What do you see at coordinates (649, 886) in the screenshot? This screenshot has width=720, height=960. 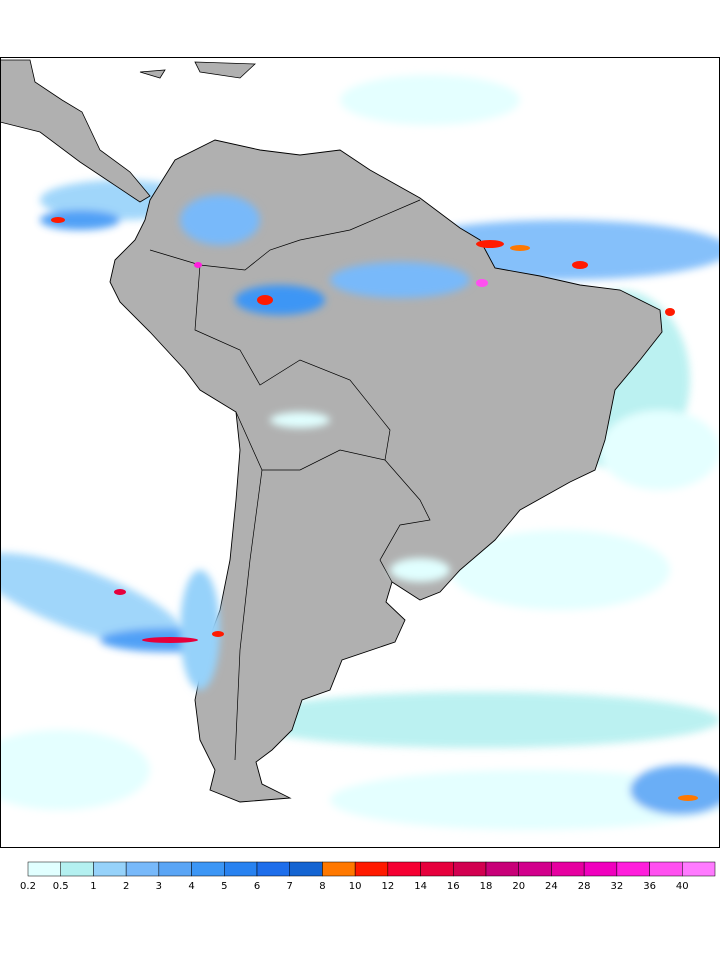 I see `colorbar-label: 36` at bounding box center [649, 886].